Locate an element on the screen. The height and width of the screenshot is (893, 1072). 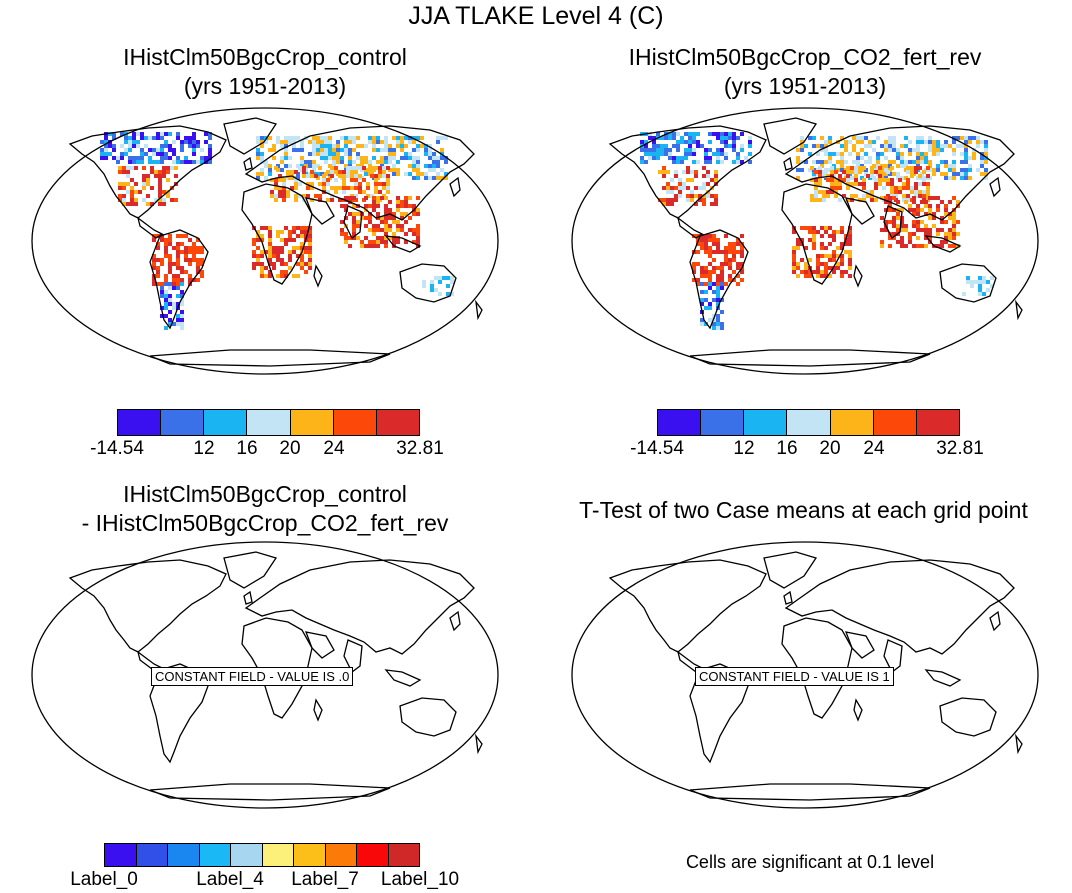
map-1-fill is located at coordinates (277, 231).